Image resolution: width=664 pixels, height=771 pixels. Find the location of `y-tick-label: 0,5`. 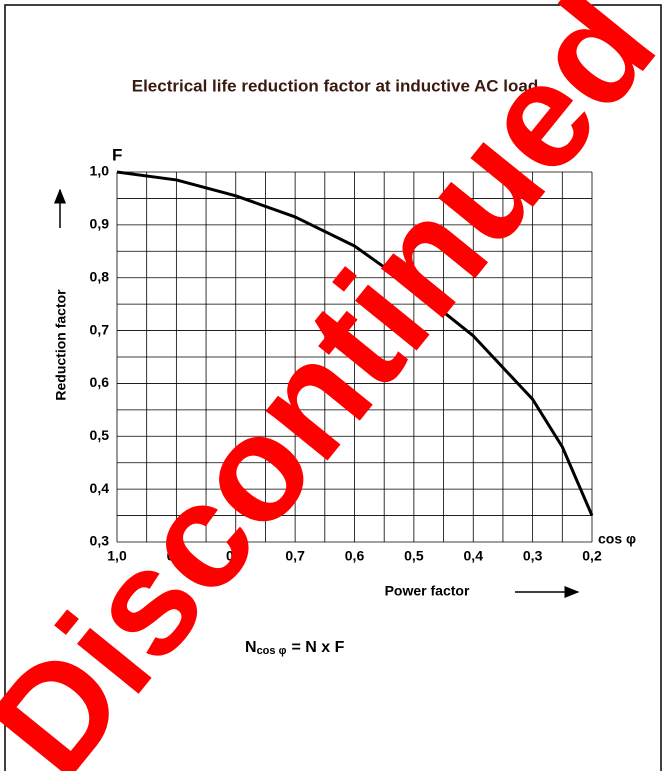

y-tick-label: 0,5 is located at coordinates (100, 435).